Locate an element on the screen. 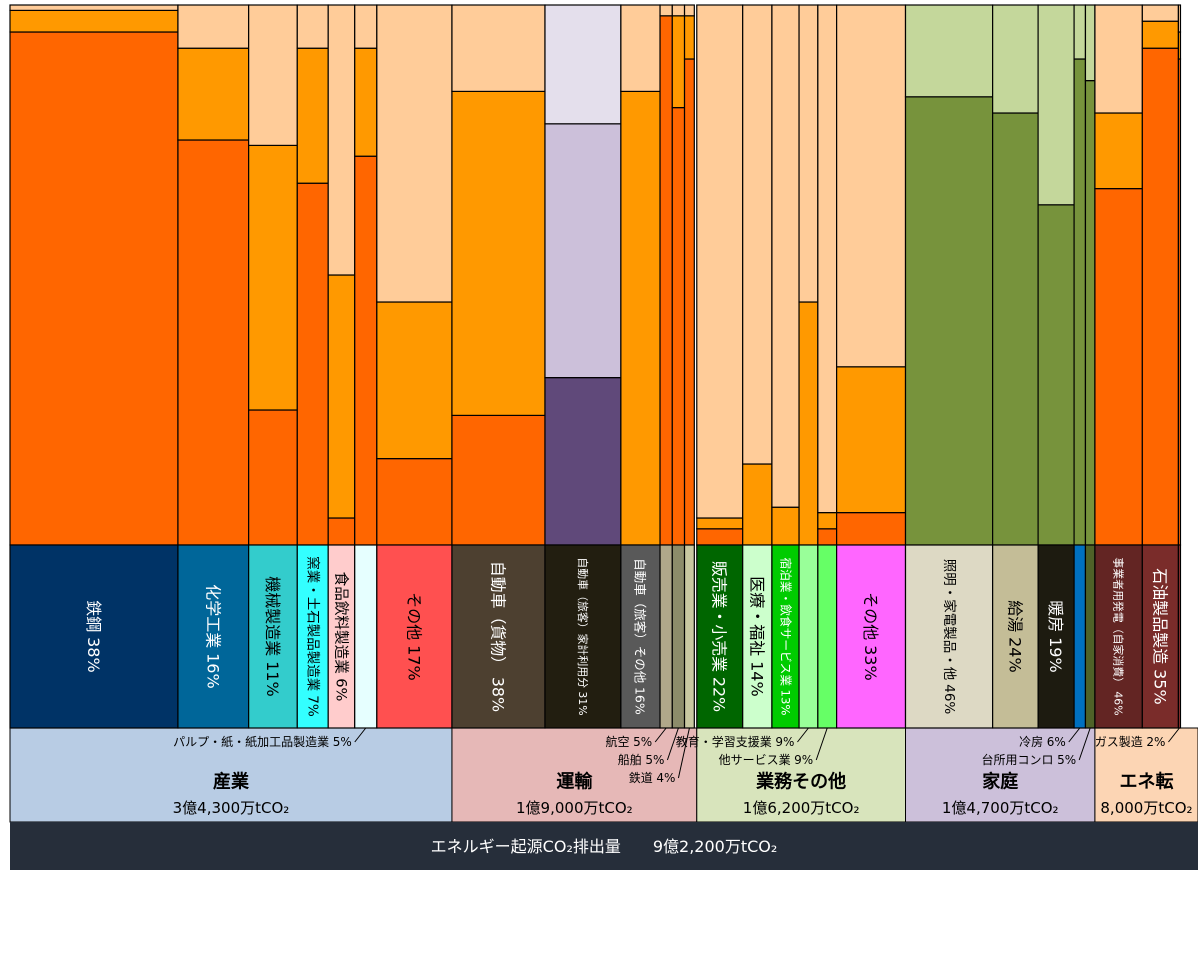  item-label: 食品飲料製造業 6% is located at coordinates (341, 637).